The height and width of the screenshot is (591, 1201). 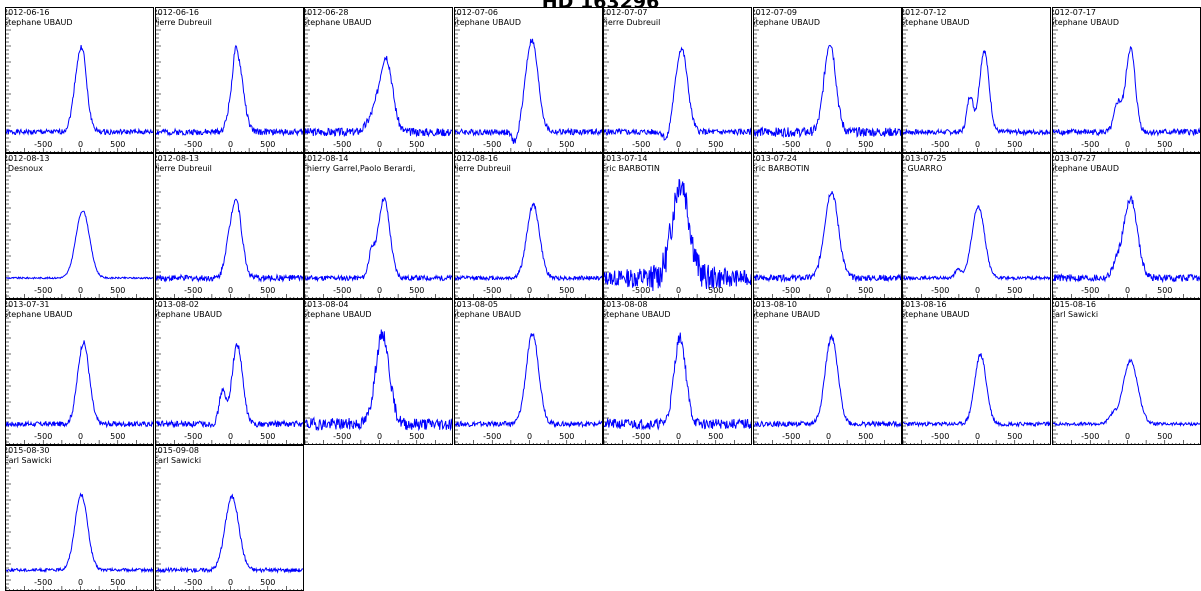 I want to click on panel-date: 2013-07-14, so click(x=625, y=158).